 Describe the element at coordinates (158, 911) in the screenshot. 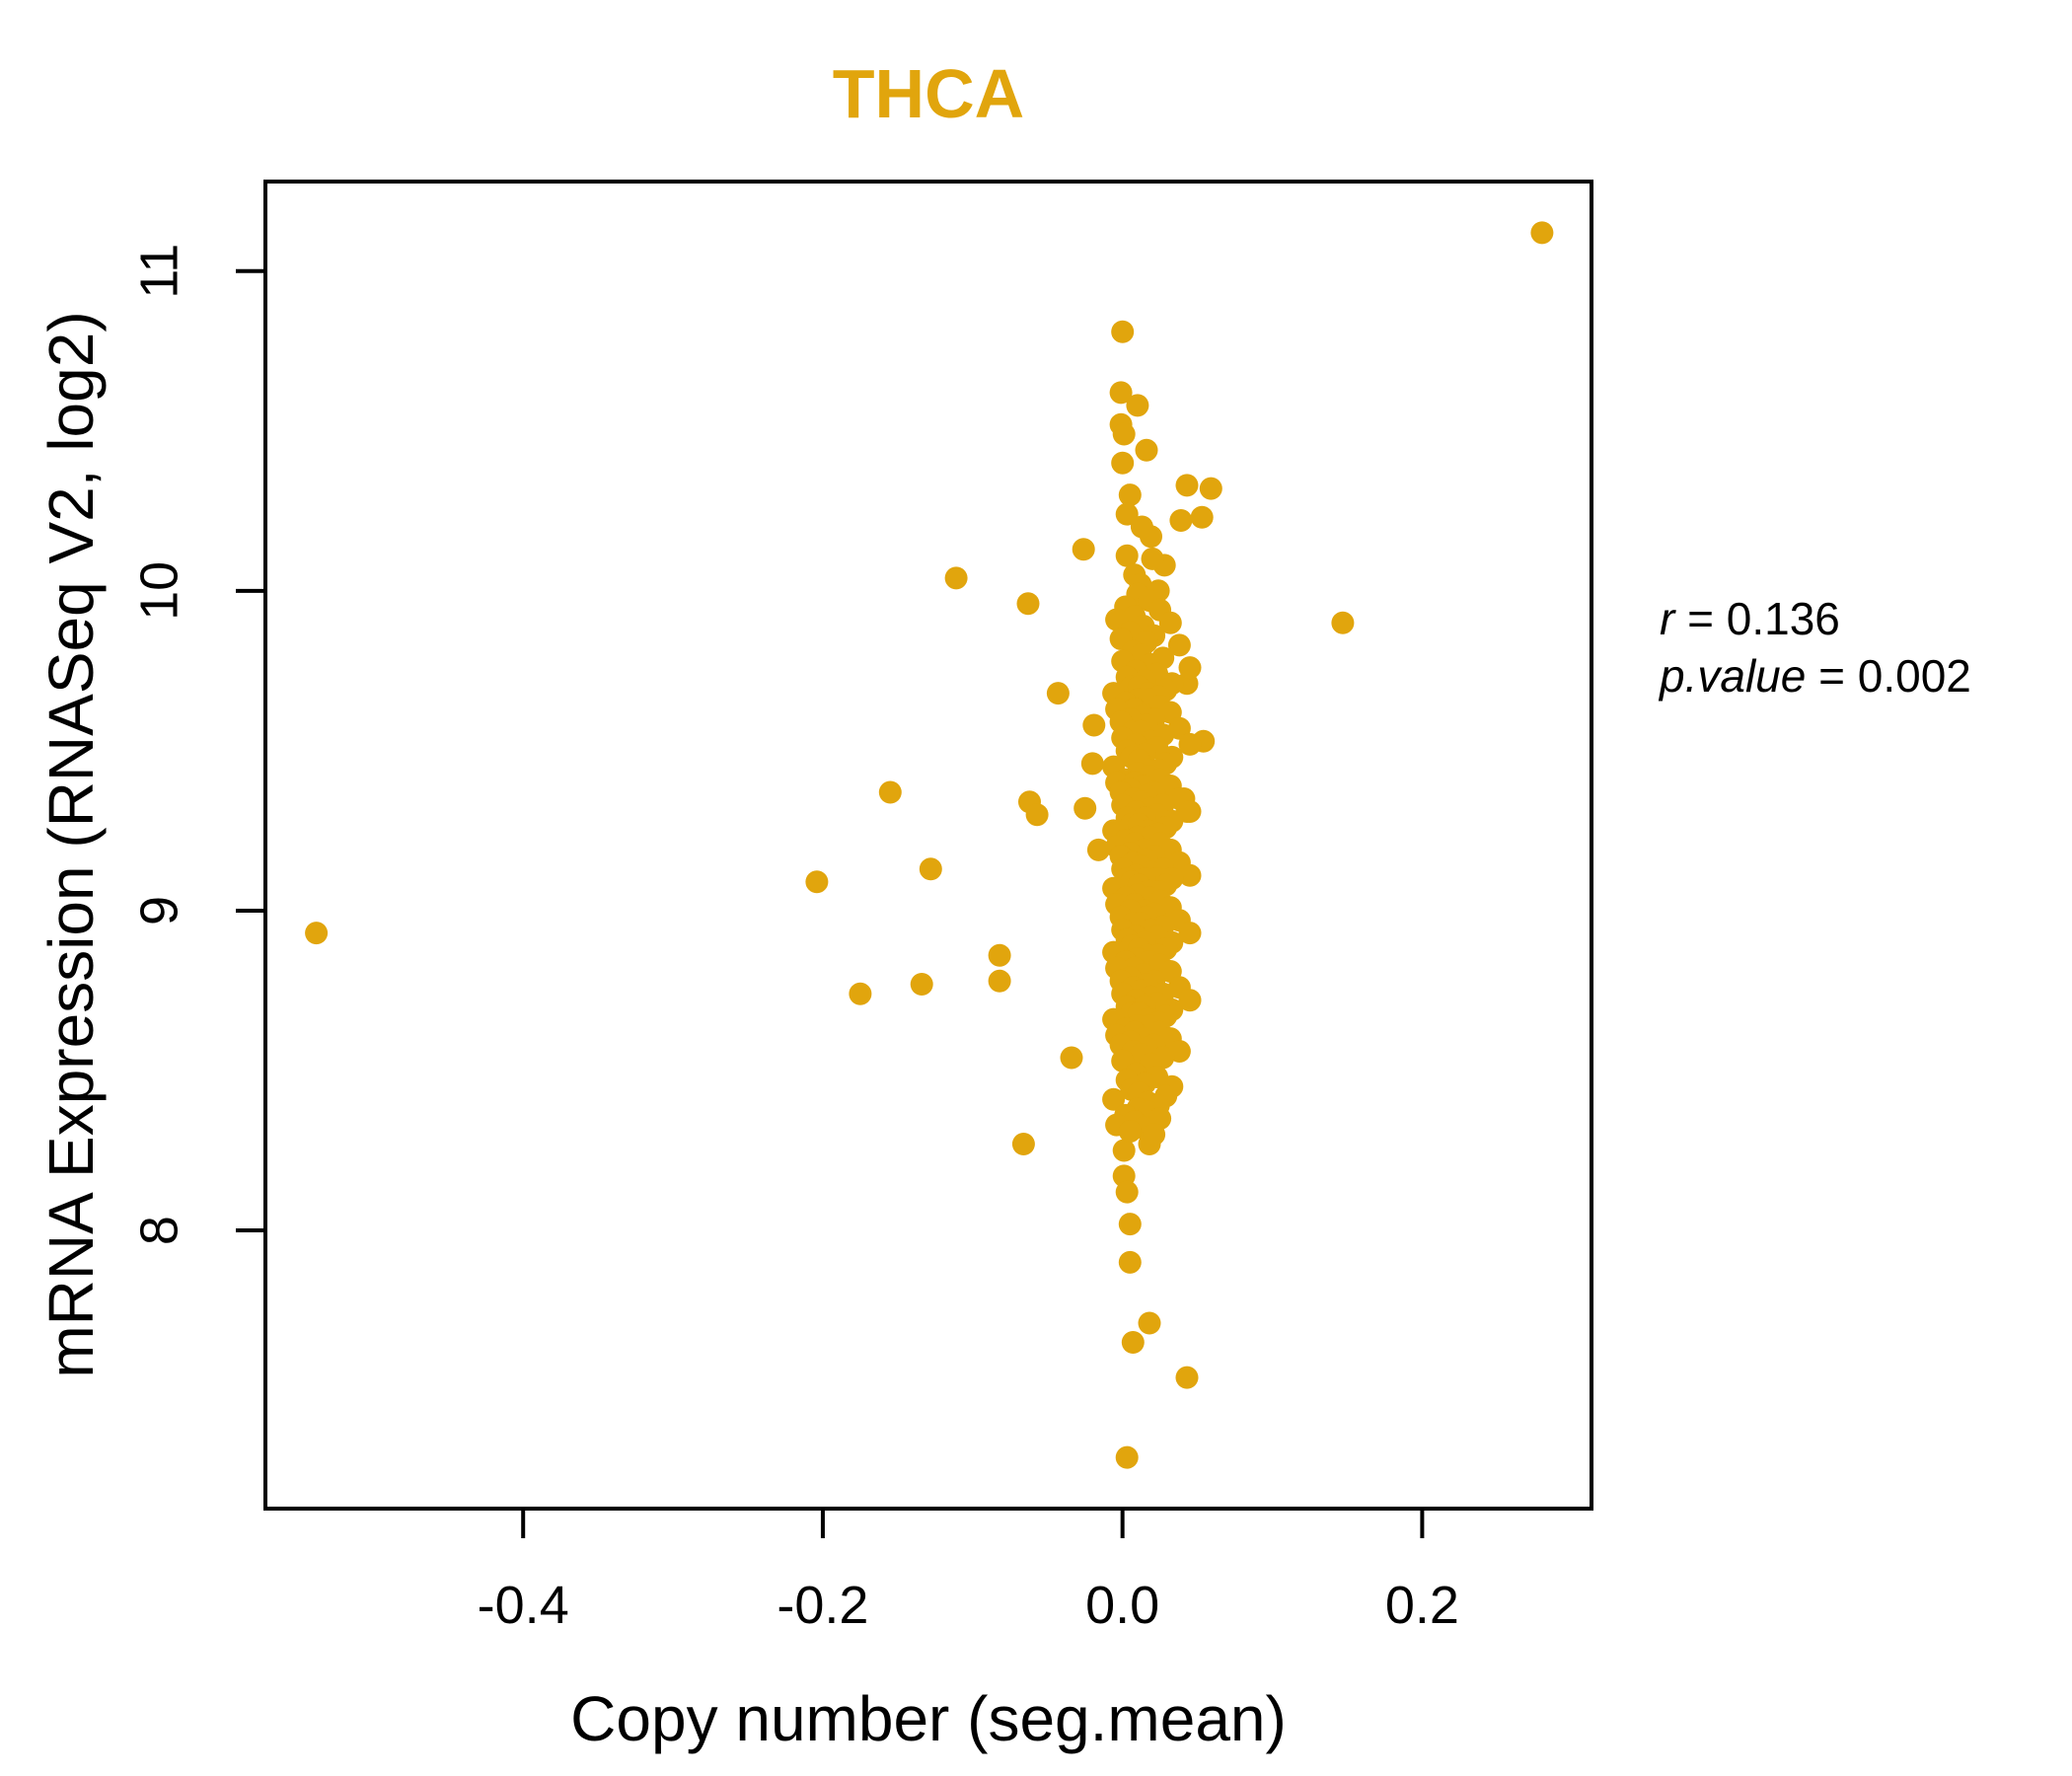

I see `y-tick-label: 9` at that location.